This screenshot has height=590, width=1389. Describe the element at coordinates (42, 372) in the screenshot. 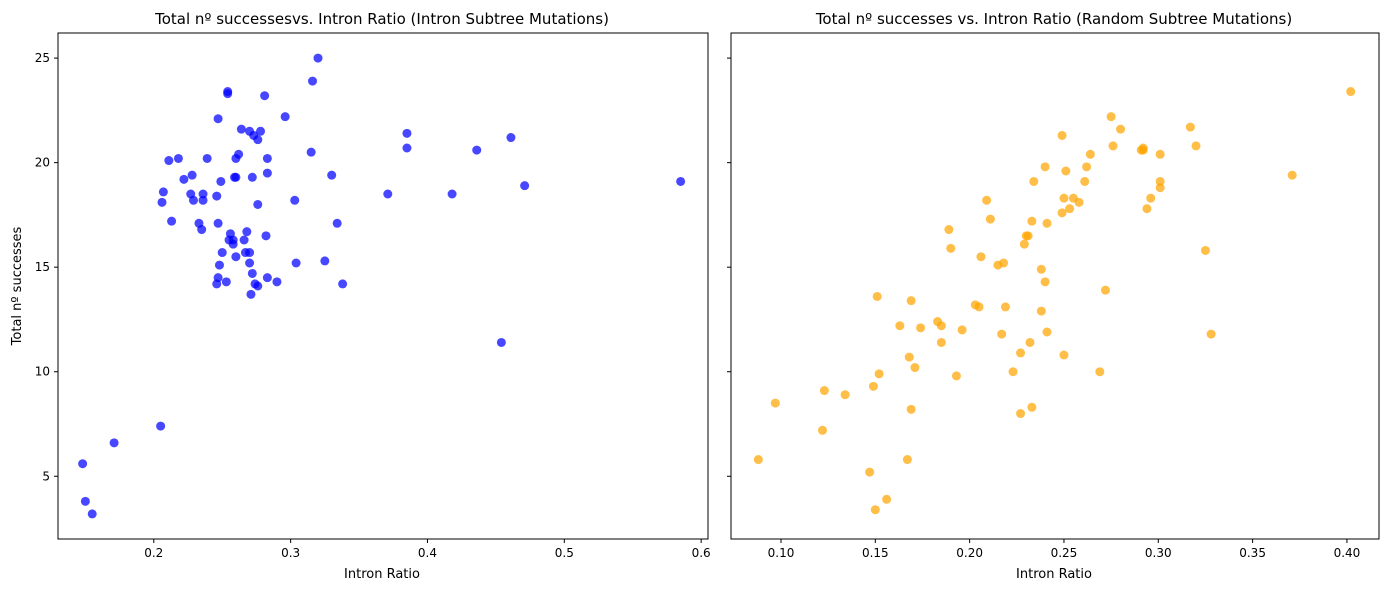

I see `y-tick-label: 10` at that location.